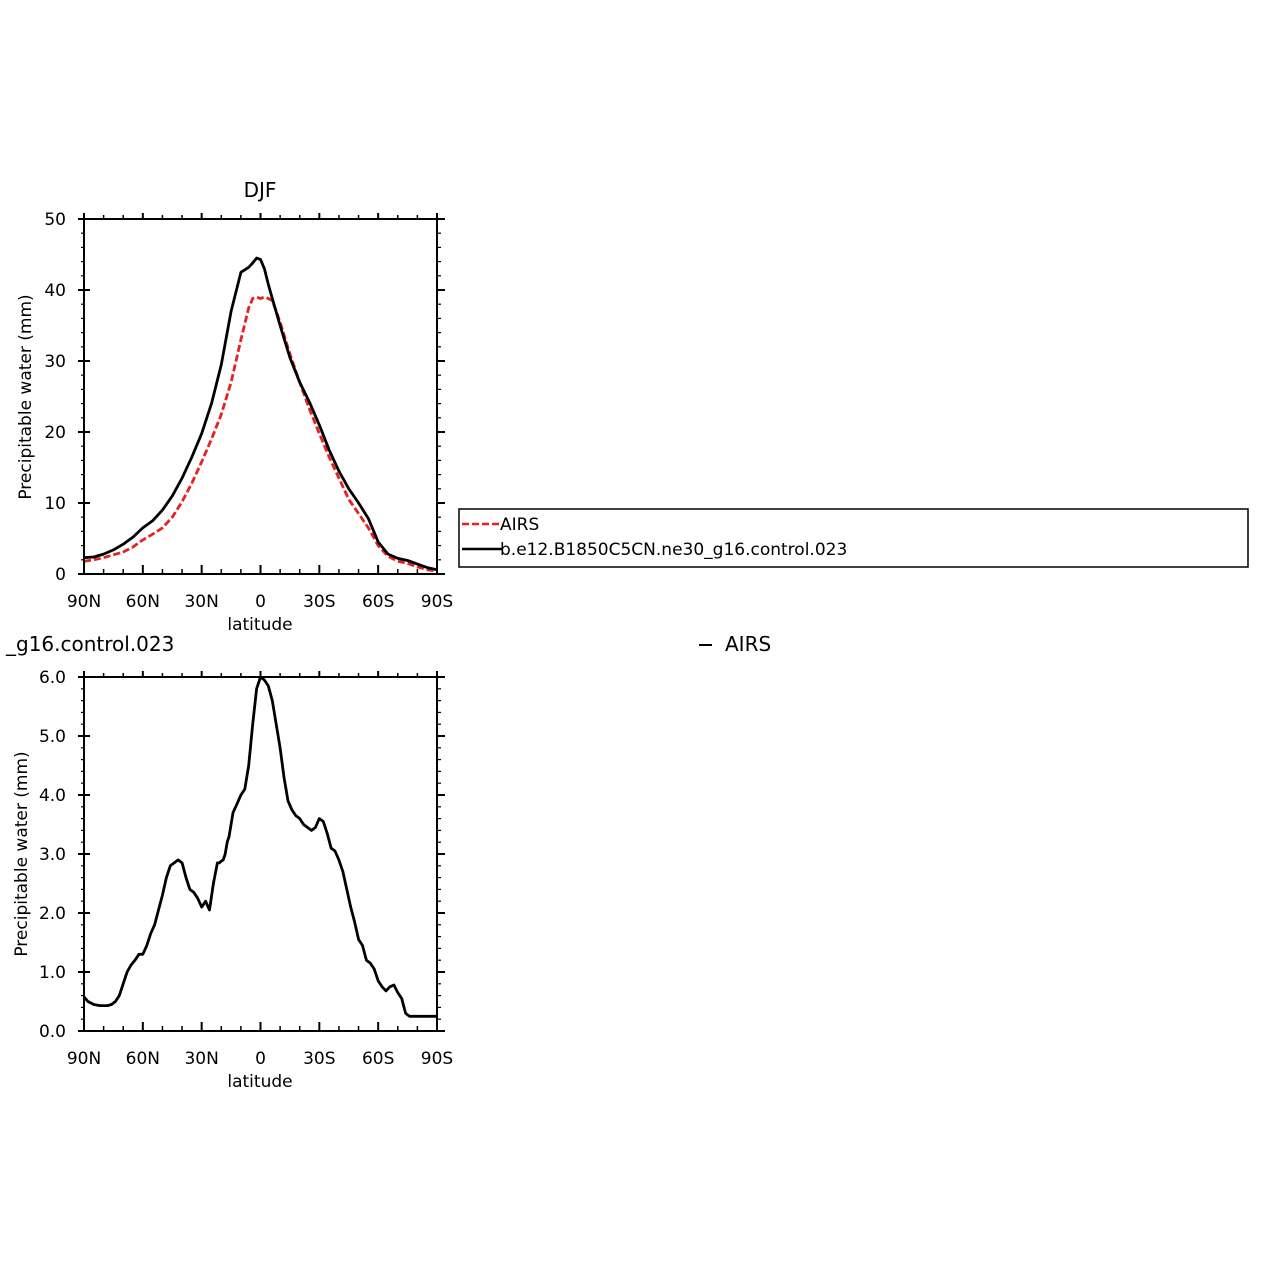  What do you see at coordinates (60, 575) in the screenshot?
I see `y-tick-label: 0` at bounding box center [60, 575].